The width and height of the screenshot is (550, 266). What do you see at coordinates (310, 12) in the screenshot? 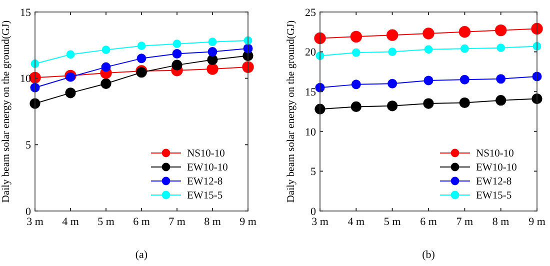
I see `y-tick-label: 25` at bounding box center [310, 12].